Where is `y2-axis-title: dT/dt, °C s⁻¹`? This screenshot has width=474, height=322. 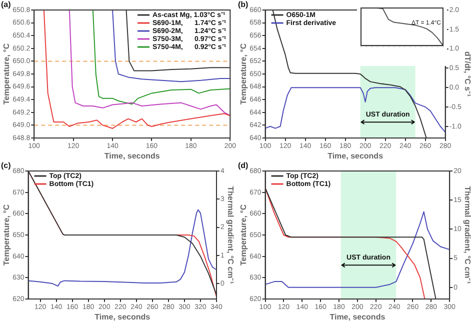 y2-axis-title: dT/dt, °C s⁻¹ is located at coordinates (467, 74).